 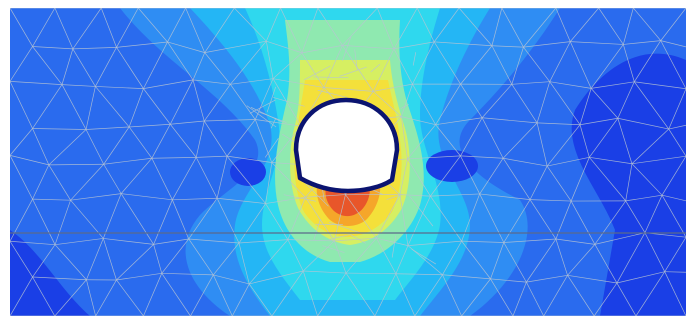 I want to click on tunnel-opening, so click(x=346, y=145).